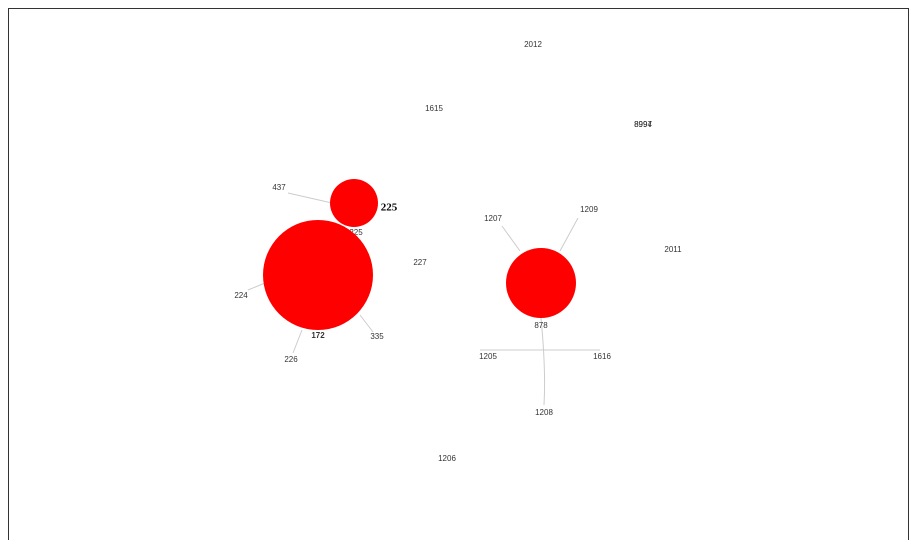 Image resolution: width=911 pixels, height=545 pixels. I want to click on node-label: 8997, so click(643, 124).